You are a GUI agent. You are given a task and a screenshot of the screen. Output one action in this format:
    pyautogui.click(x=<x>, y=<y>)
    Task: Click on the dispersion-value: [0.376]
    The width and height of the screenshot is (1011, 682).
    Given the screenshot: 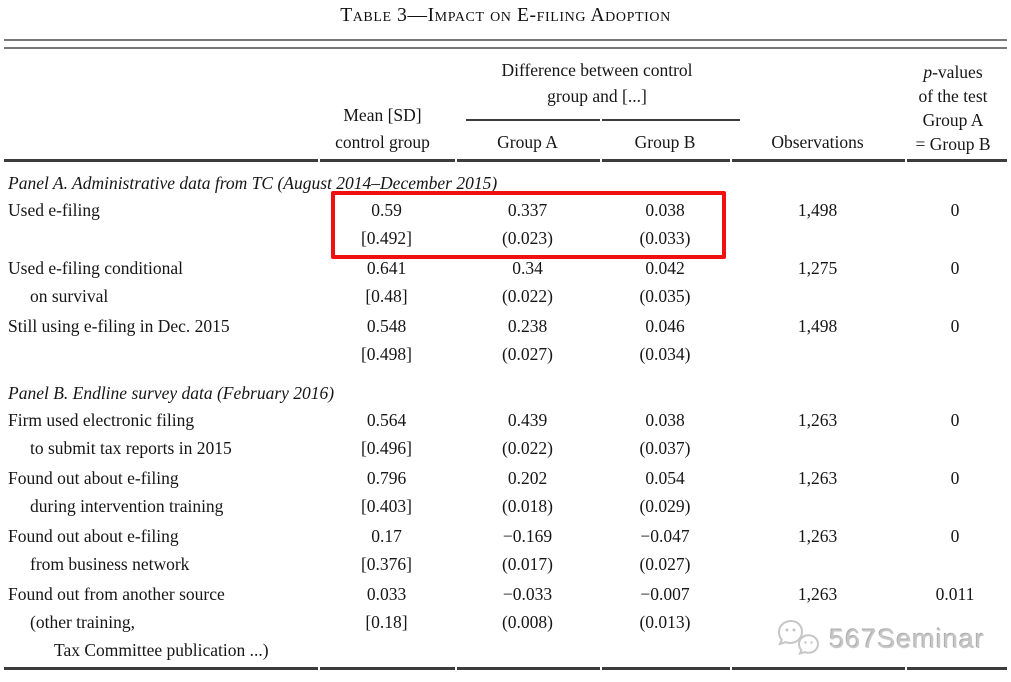 What is the action you would take?
    pyautogui.click(x=386, y=564)
    